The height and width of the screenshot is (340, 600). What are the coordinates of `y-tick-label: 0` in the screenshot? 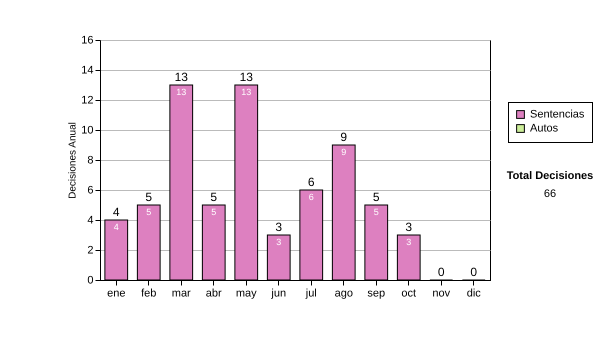 It's located at (90, 280).